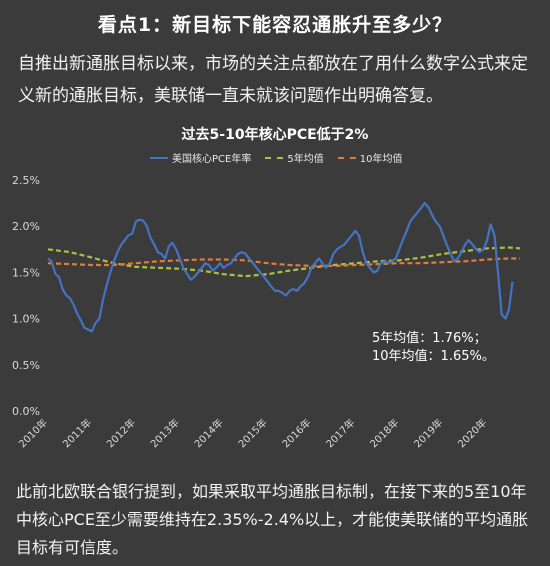 The width and height of the screenshot is (550, 566). What do you see at coordinates (252, 433) in the screenshot?
I see `x-tick-label: 2015年` at bounding box center [252, 433].